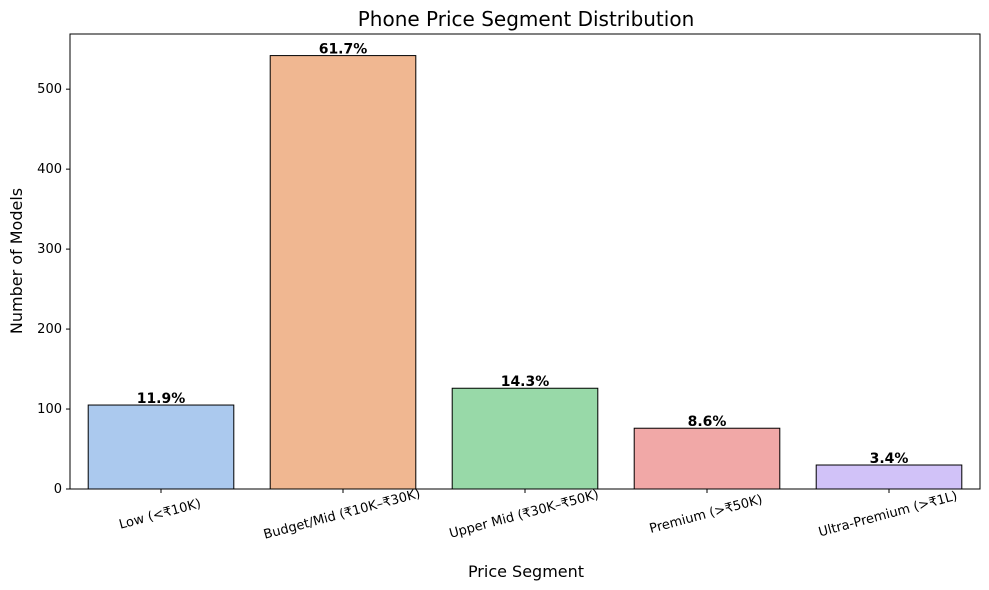 The width and height of the screenshot is (989, 590). Describe the element at coordinates (53, 289) in the screenshot. I see `y-axis: 0 100 200 300 400 500` at that location.